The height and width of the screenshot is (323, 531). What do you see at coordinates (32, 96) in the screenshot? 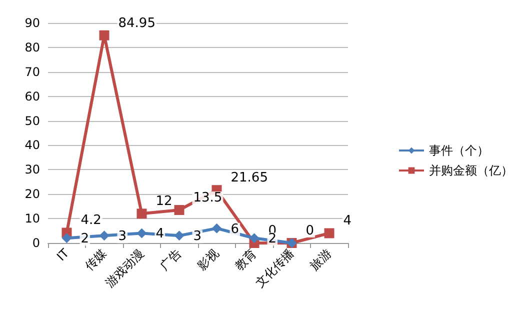
I see `y-tick-label: 60` at bounding box center [32, 96].